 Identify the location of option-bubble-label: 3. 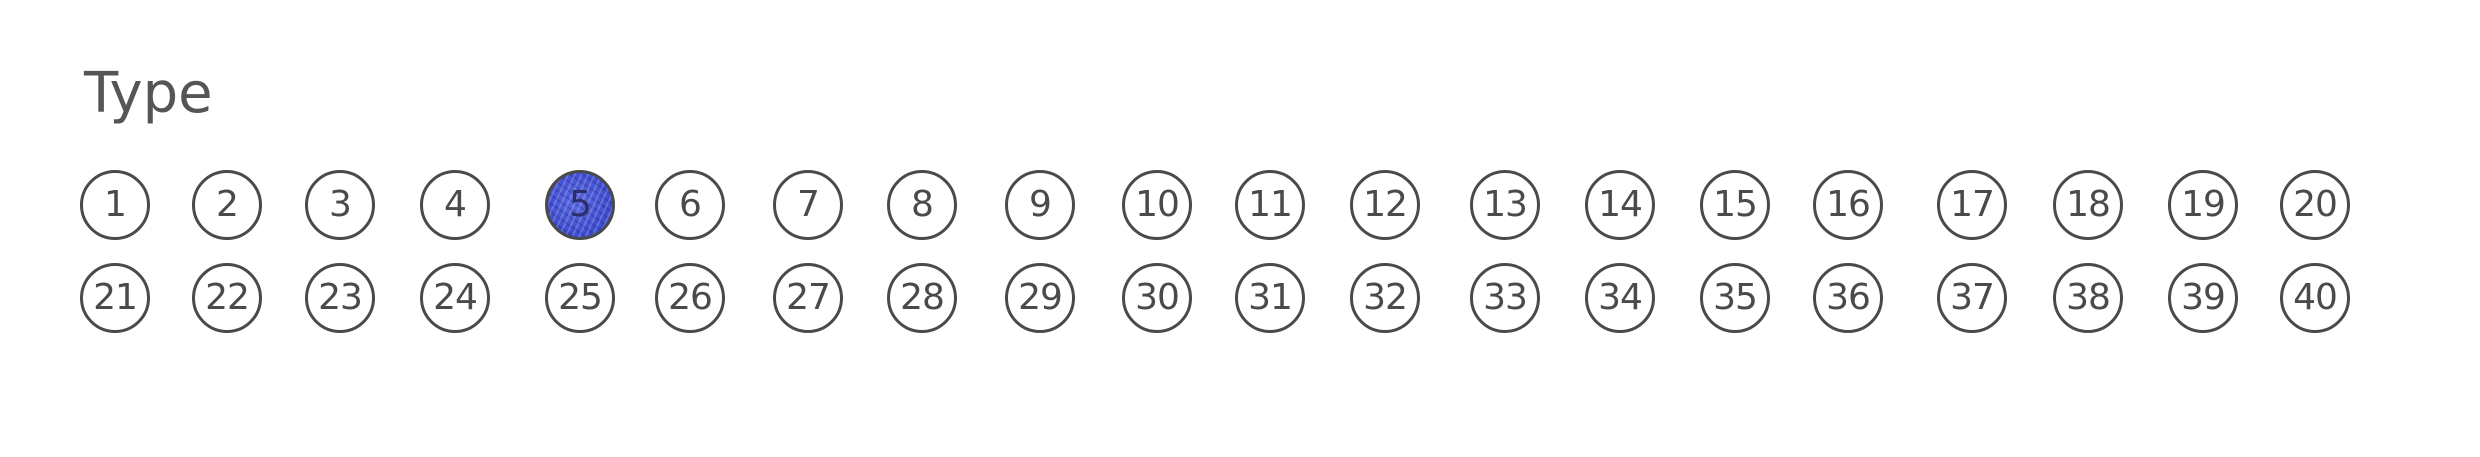
(340, 204).